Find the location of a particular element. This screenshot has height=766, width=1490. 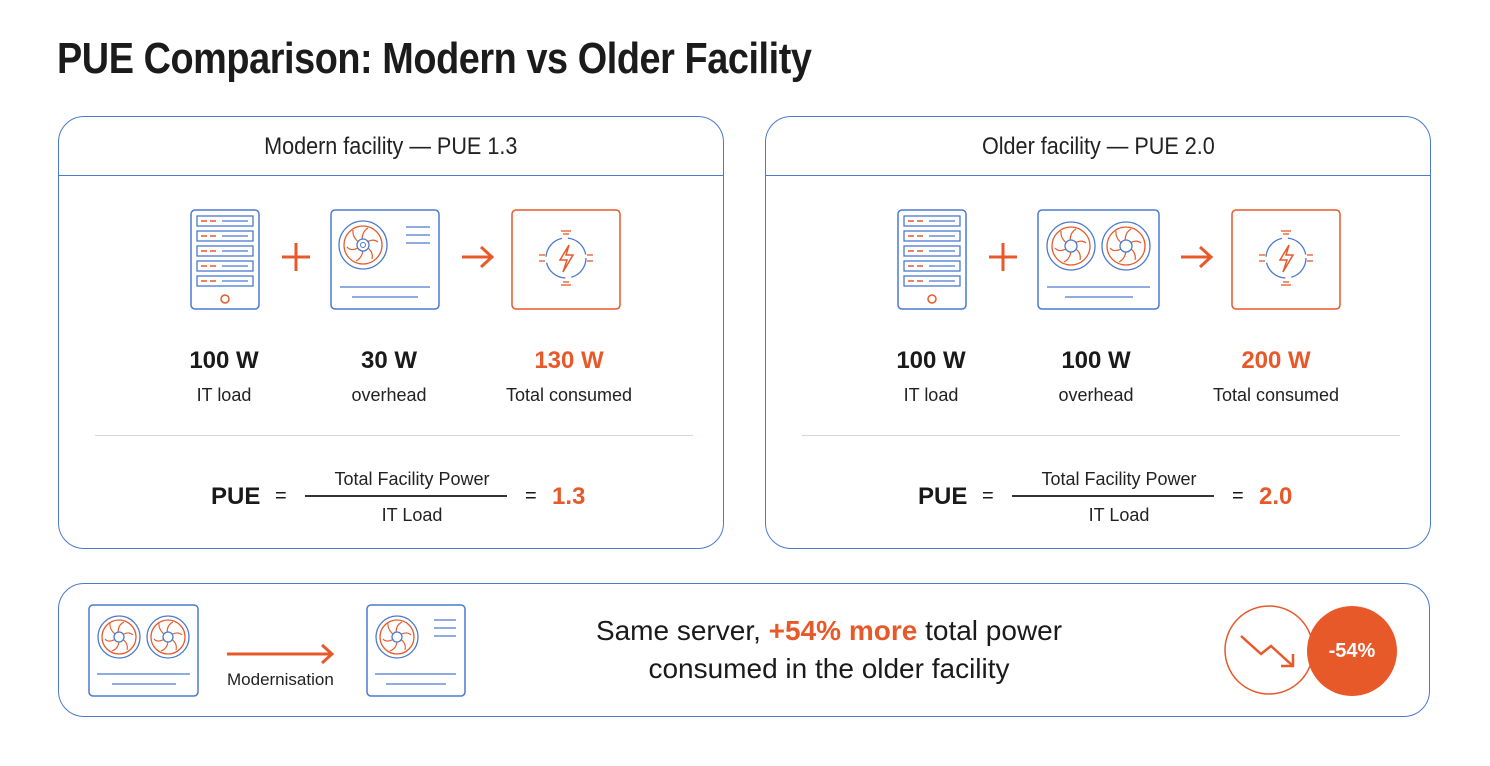

page-title: PUE Comparison: Modern vs Older Facility is located at coordinates (434, 58).